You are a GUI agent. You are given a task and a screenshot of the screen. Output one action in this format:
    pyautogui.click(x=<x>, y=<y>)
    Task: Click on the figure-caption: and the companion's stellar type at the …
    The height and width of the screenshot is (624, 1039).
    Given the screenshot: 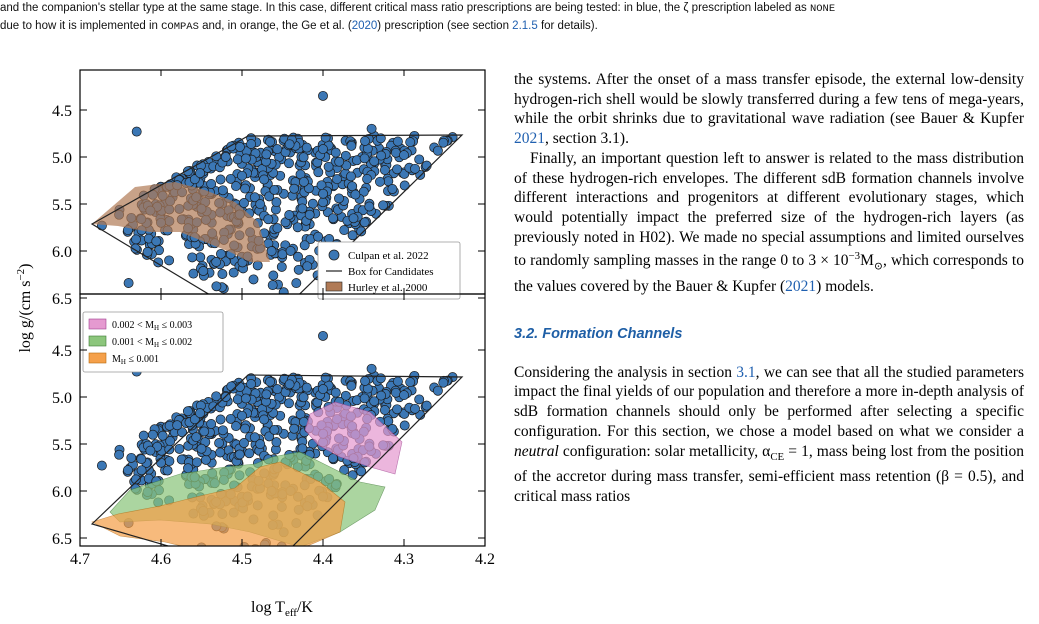 What is the action you would take?
    pyautogui.click(x=519, y=18)
    